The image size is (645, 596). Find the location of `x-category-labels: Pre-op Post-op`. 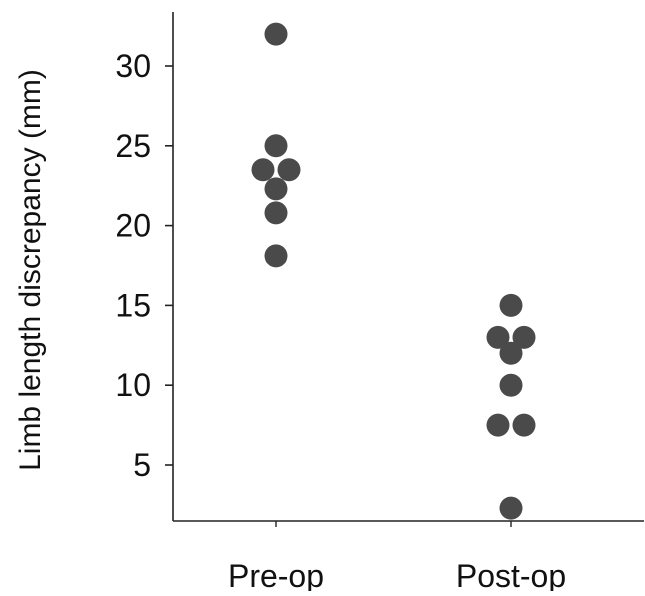

x-category-labels: Pre-op Post-op is located at coordinates (397, 557).